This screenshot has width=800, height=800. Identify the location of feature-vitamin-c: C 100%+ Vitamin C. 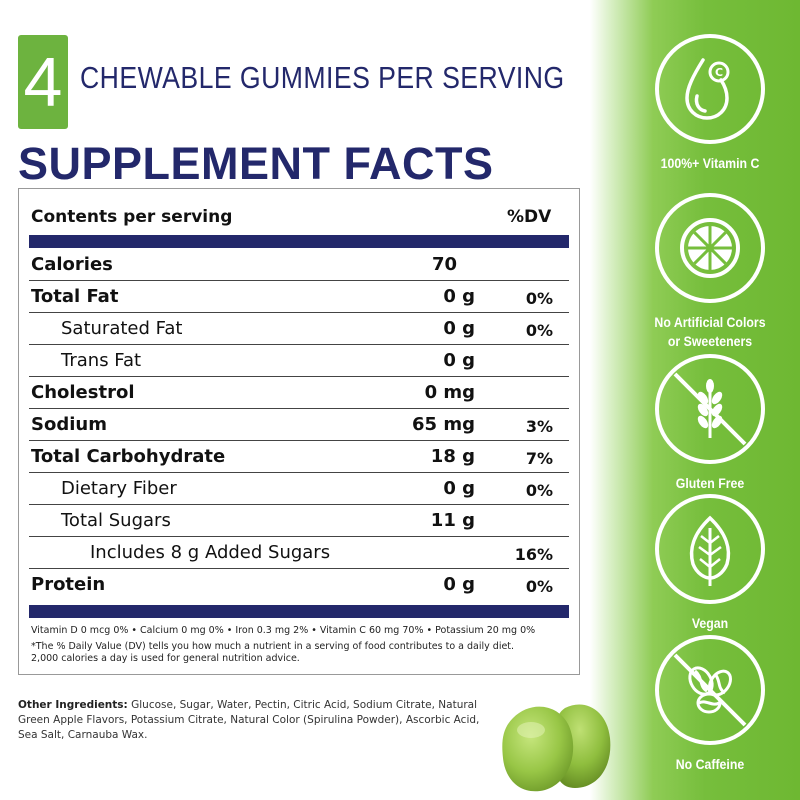
(710, 103).